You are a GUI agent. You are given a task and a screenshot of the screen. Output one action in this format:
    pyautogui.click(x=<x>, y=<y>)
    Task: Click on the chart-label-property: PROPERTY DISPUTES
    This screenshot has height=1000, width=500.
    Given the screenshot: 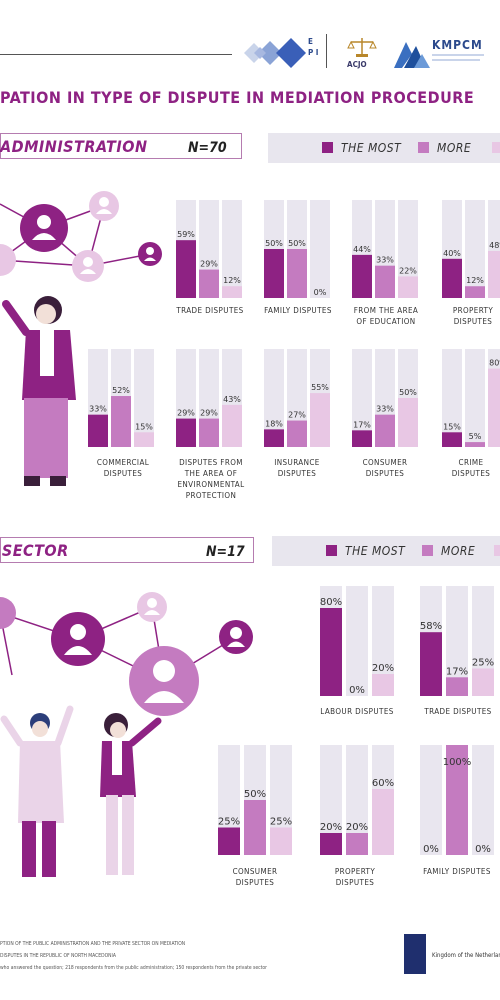 What is the action you would take?
    pyautogui.click(x=473, y=316)
    